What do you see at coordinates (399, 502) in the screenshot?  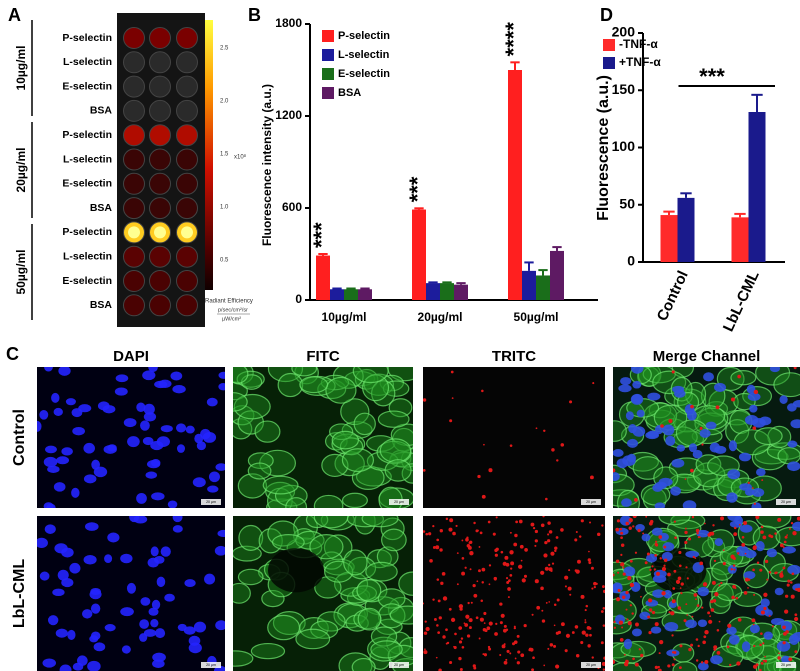 I see `scale-bar-box` at bounding box center [399, 502].